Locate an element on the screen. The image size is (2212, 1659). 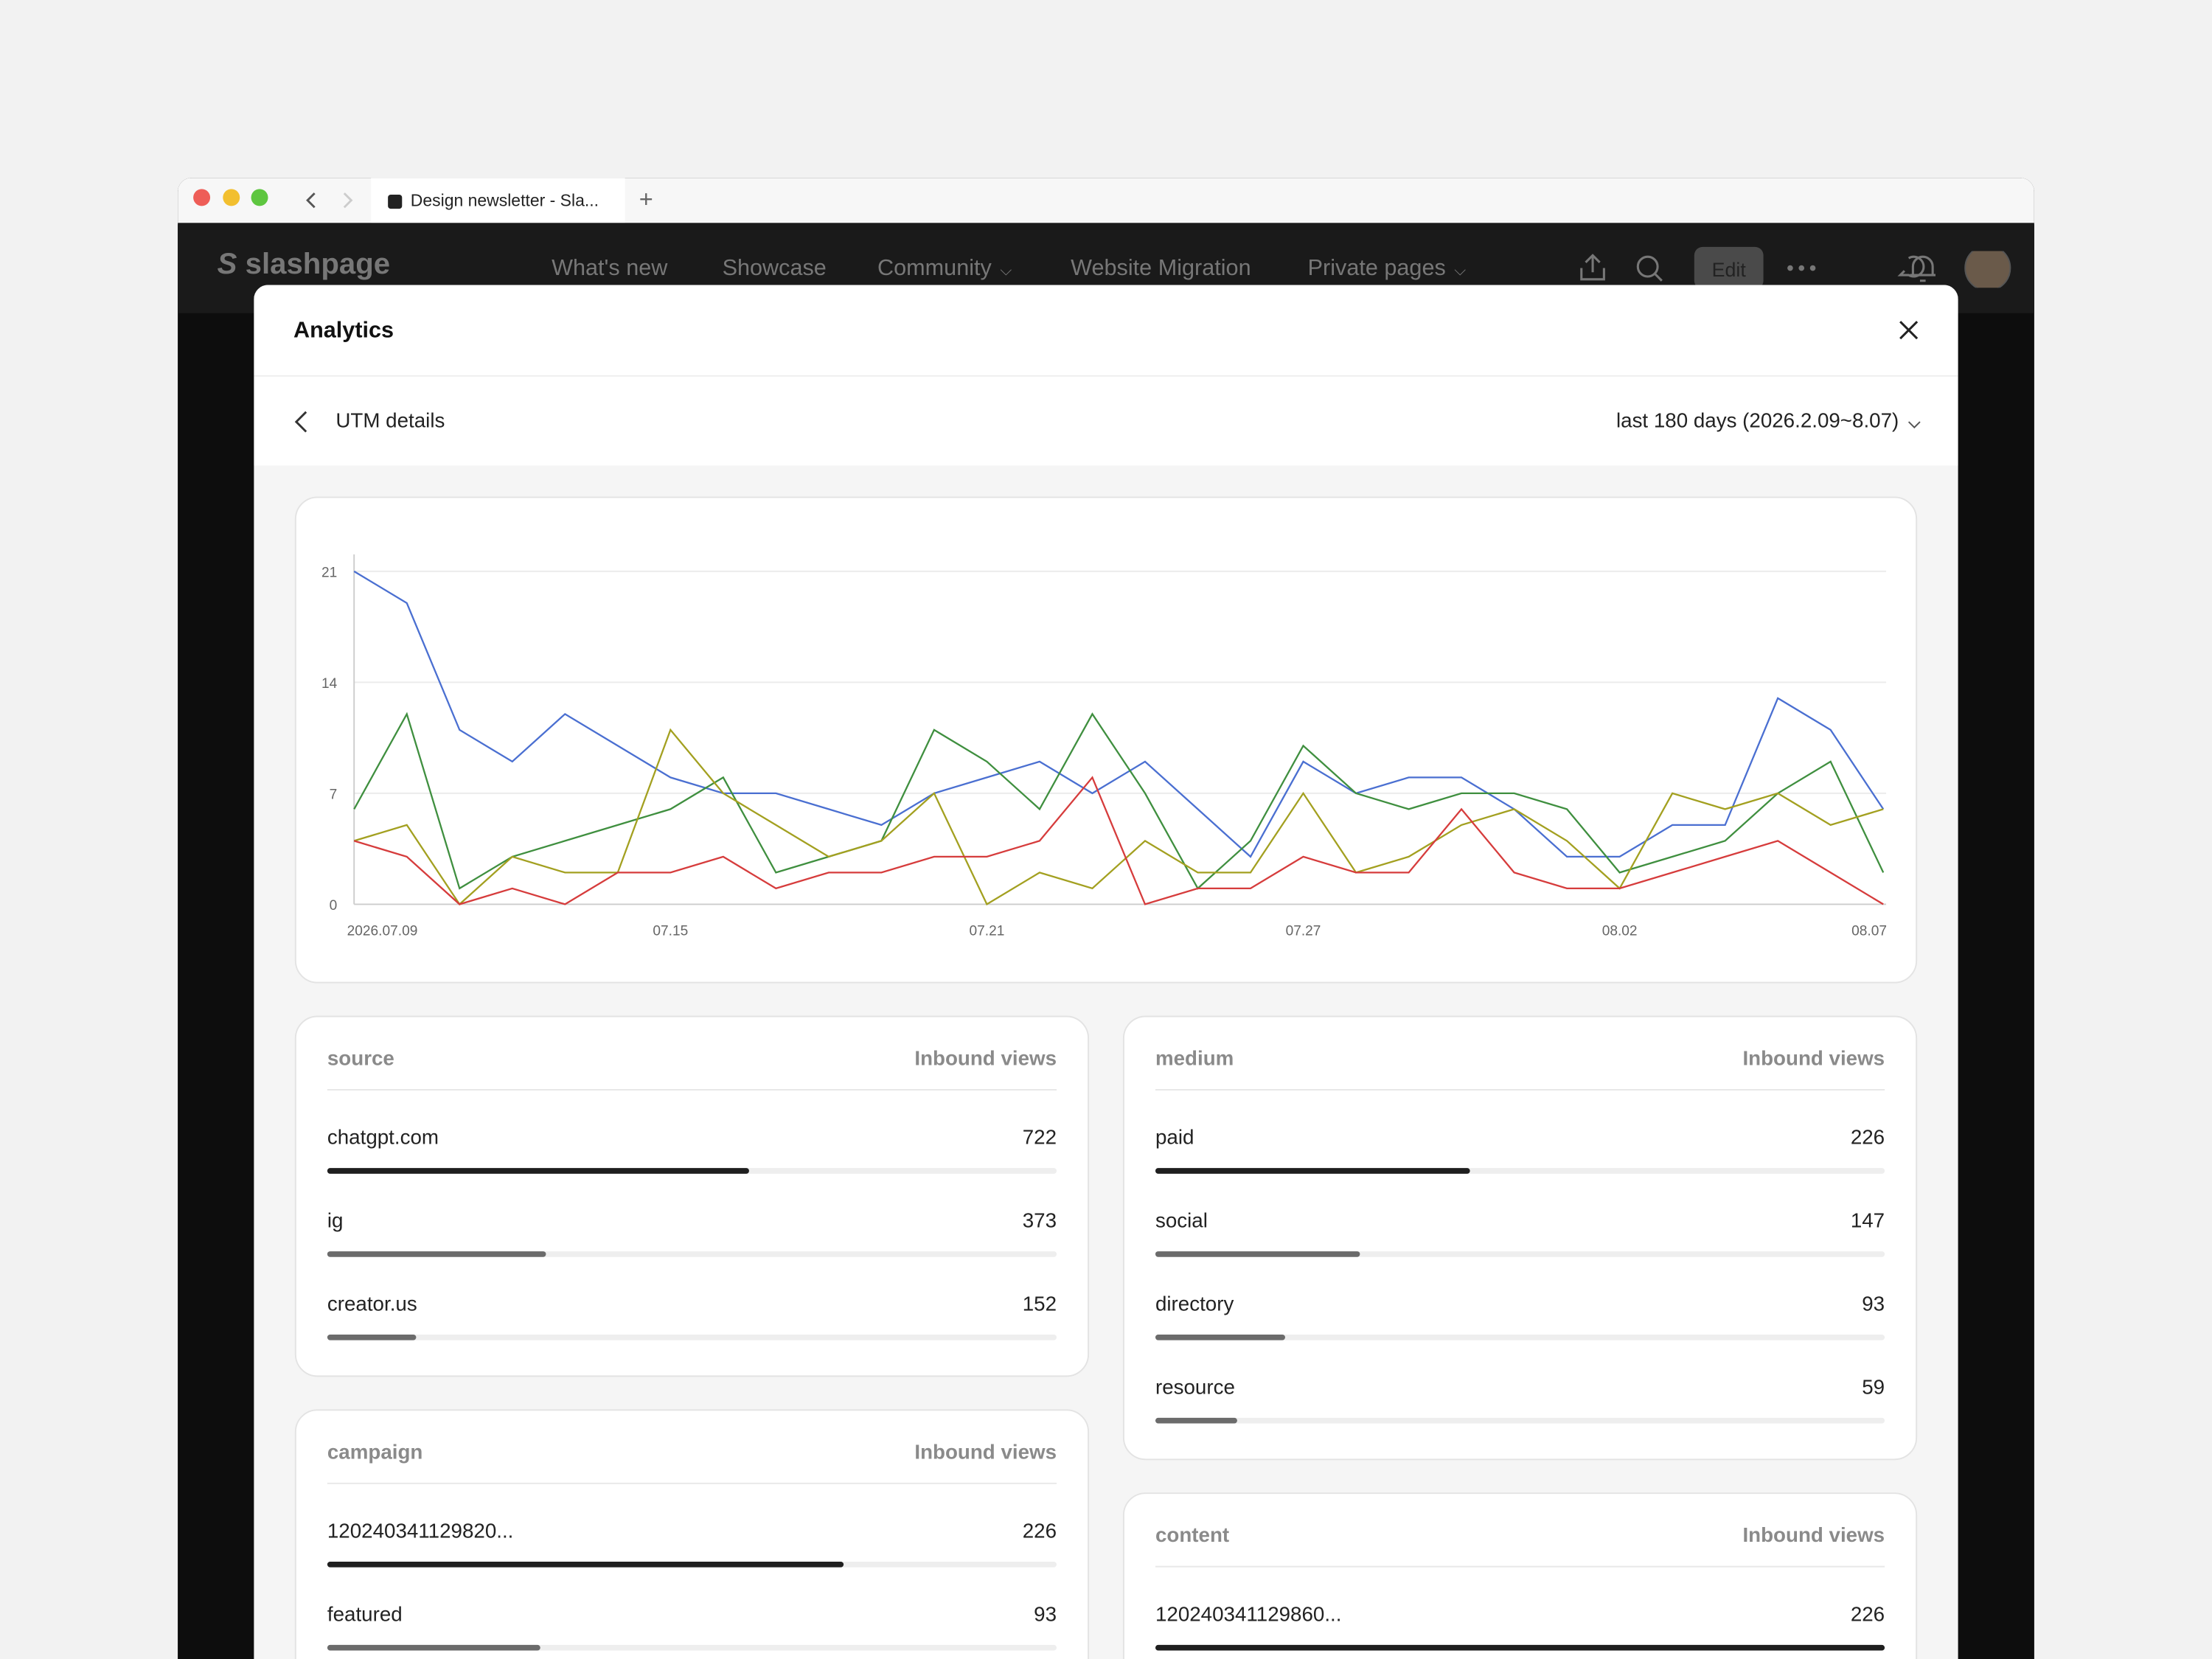
table-row: directory 93 is located at coordinates (1520, 1298).